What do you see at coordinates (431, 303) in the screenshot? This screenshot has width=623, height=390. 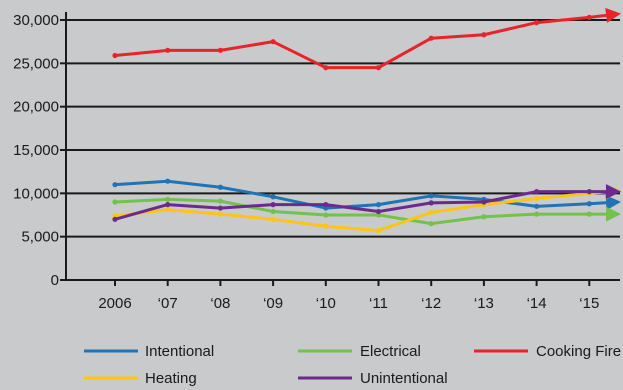 I see `x-tick-label: ‘12` at bounding box center [431, 303].